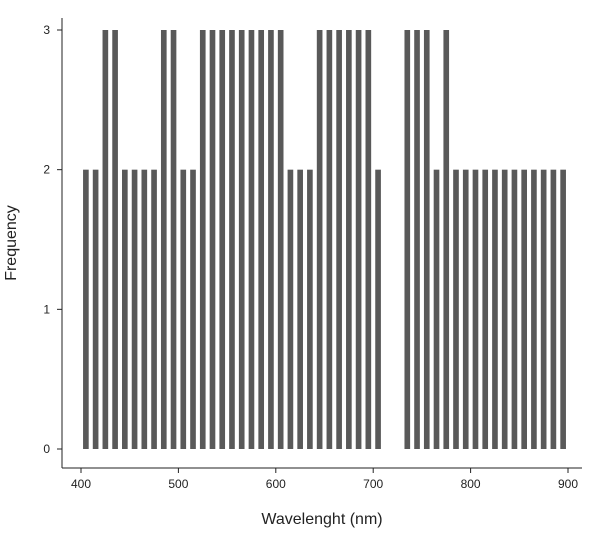 This screenshot has width=594, height=534. I want to click on y-tick-label: 1, so click(46, 309).